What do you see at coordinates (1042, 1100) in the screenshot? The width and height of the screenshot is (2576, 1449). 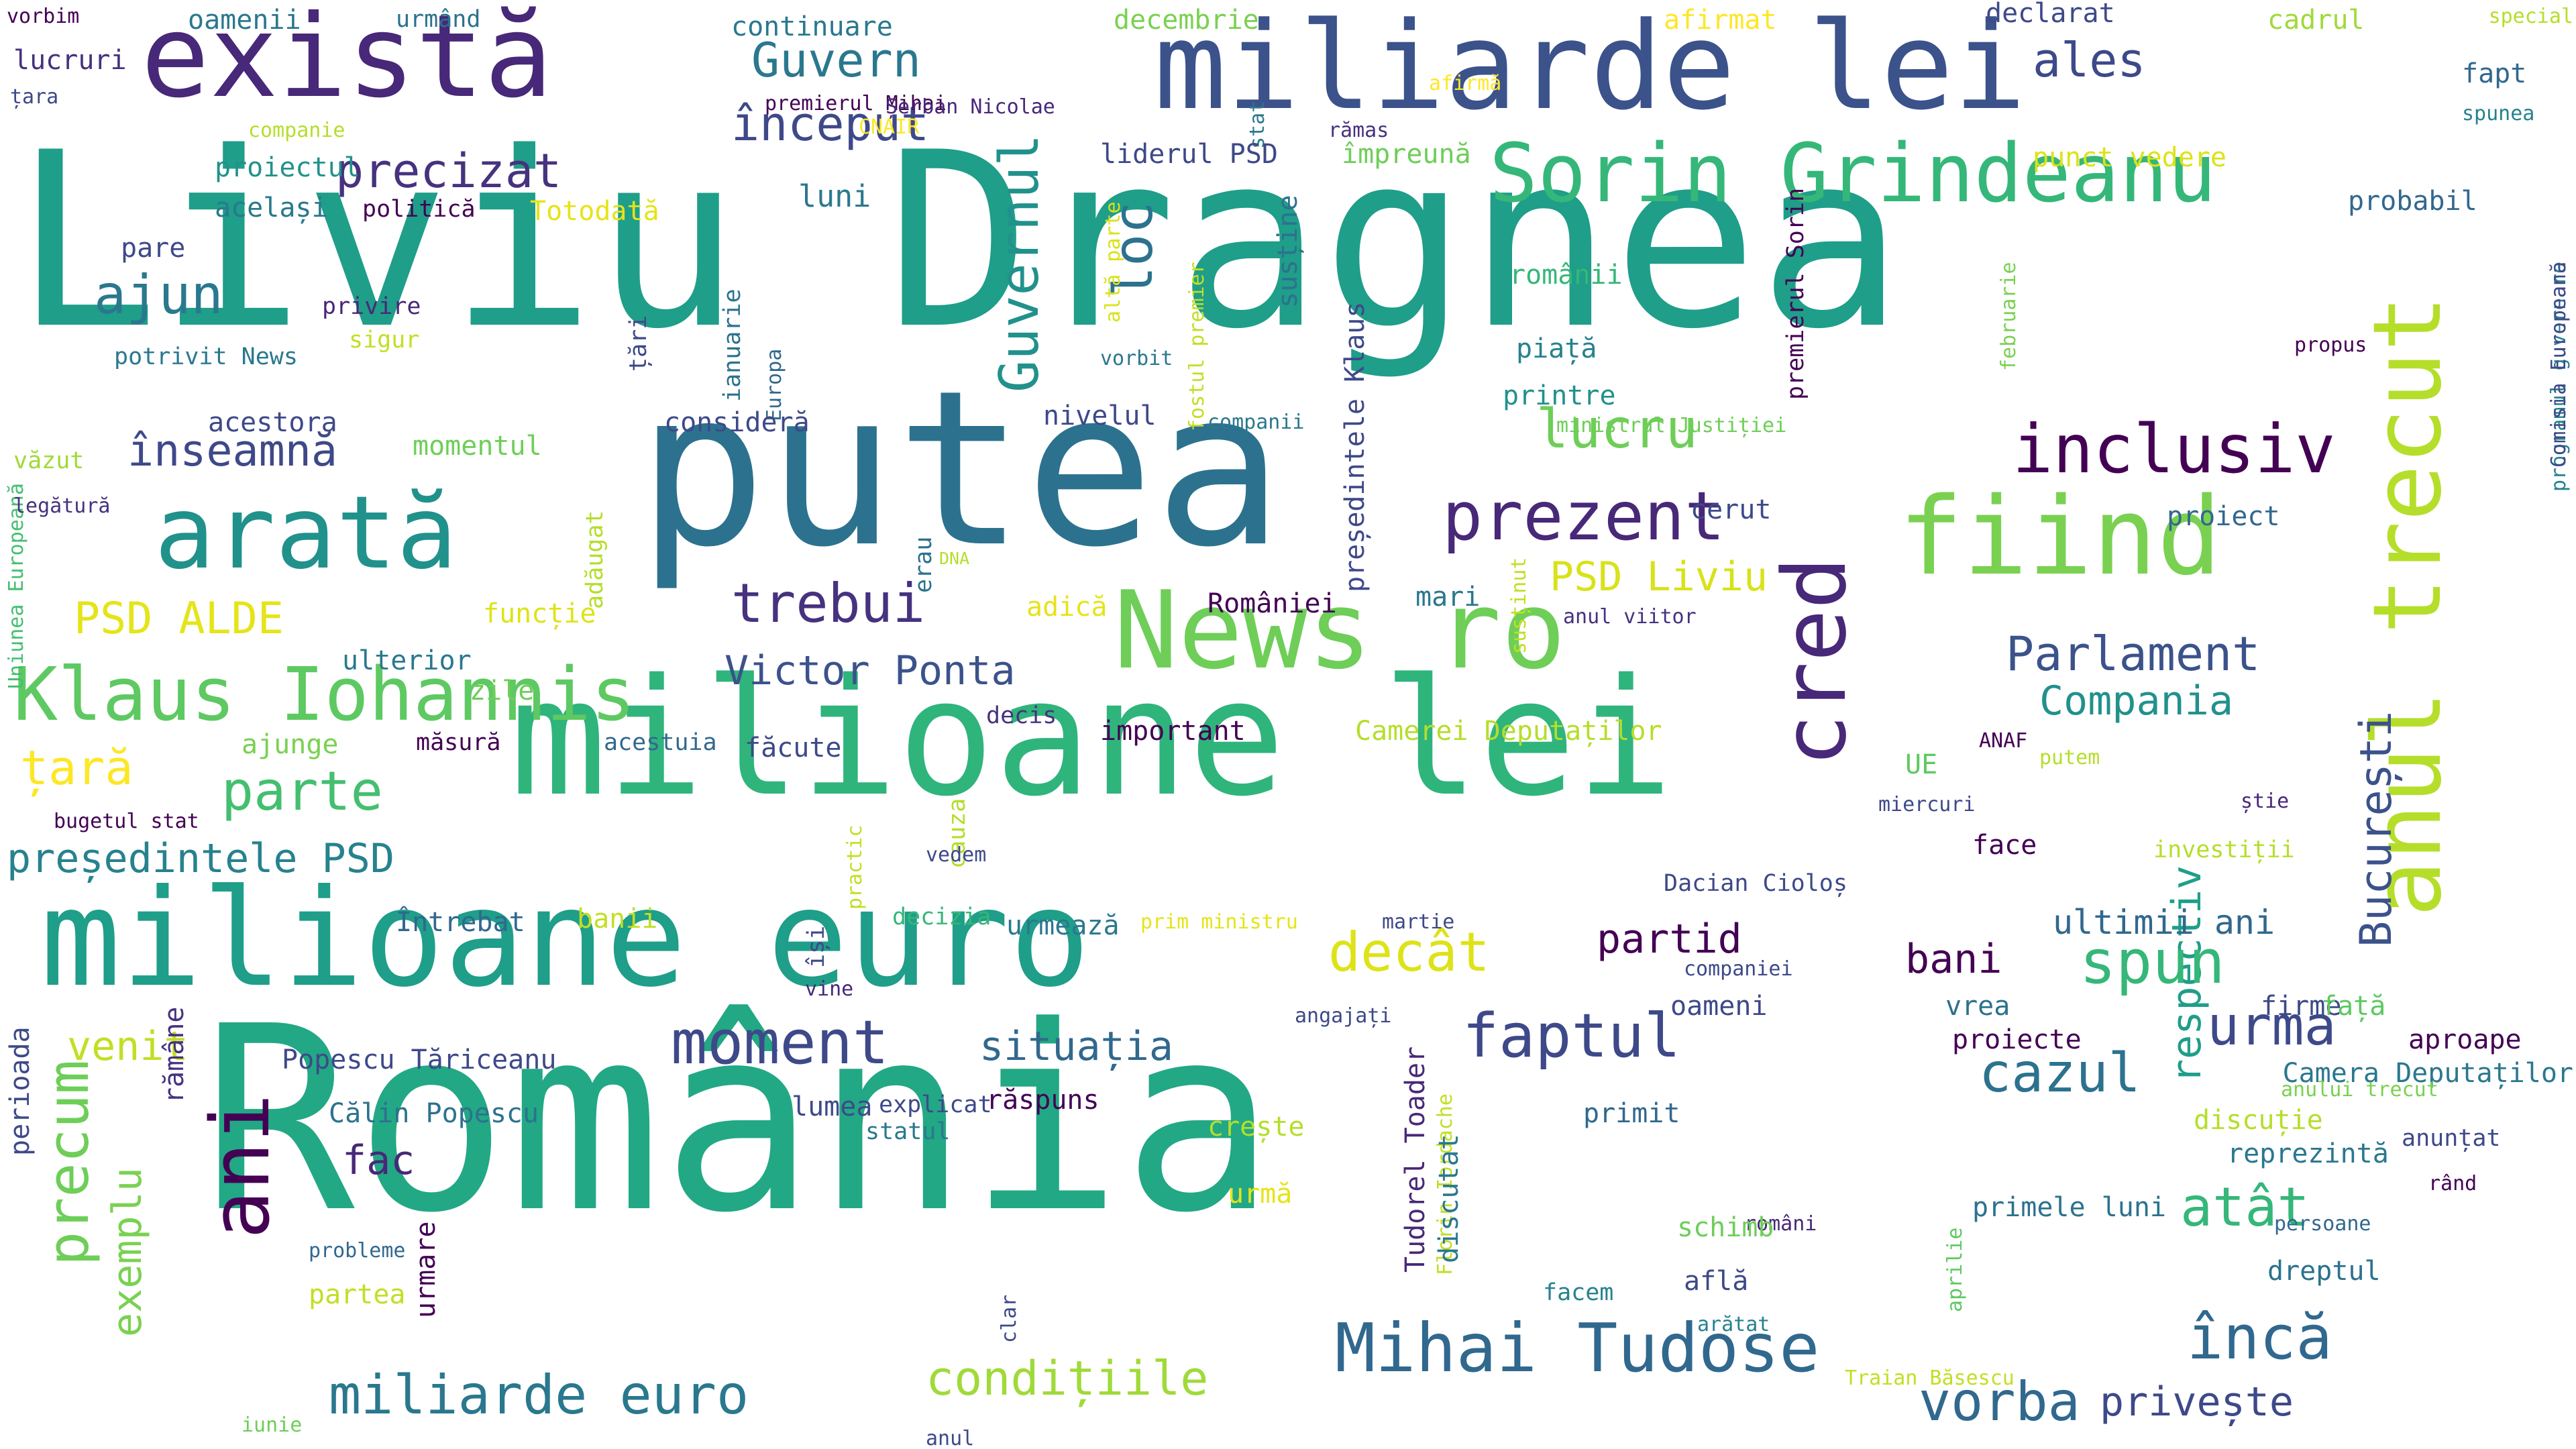 I see `word-raspuns: răspuns` at bounding box center [1042, 1100].